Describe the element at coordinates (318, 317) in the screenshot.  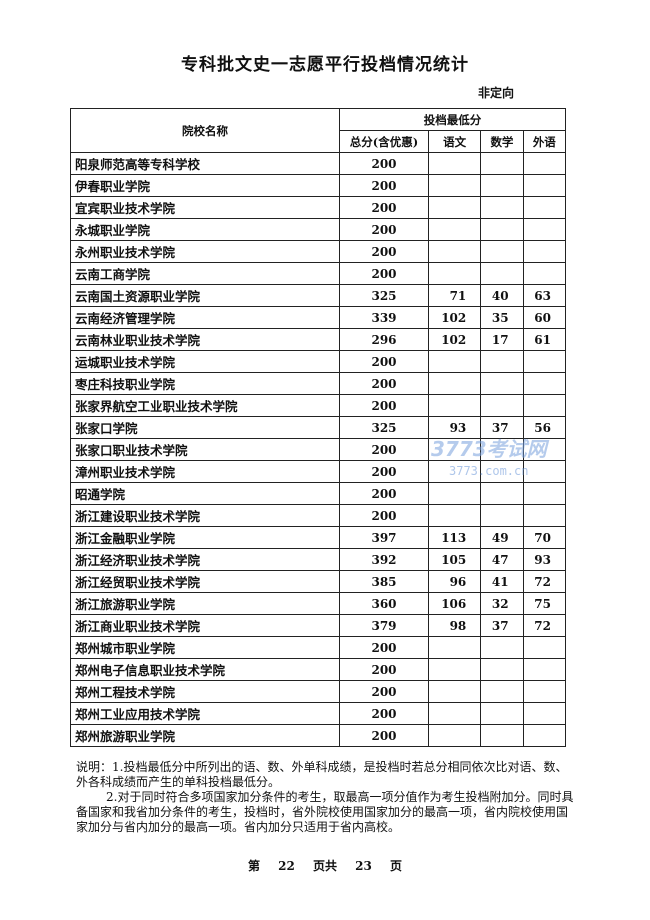
I see `table-row: 云南经济管理学院 339 102 35 60` at that location.